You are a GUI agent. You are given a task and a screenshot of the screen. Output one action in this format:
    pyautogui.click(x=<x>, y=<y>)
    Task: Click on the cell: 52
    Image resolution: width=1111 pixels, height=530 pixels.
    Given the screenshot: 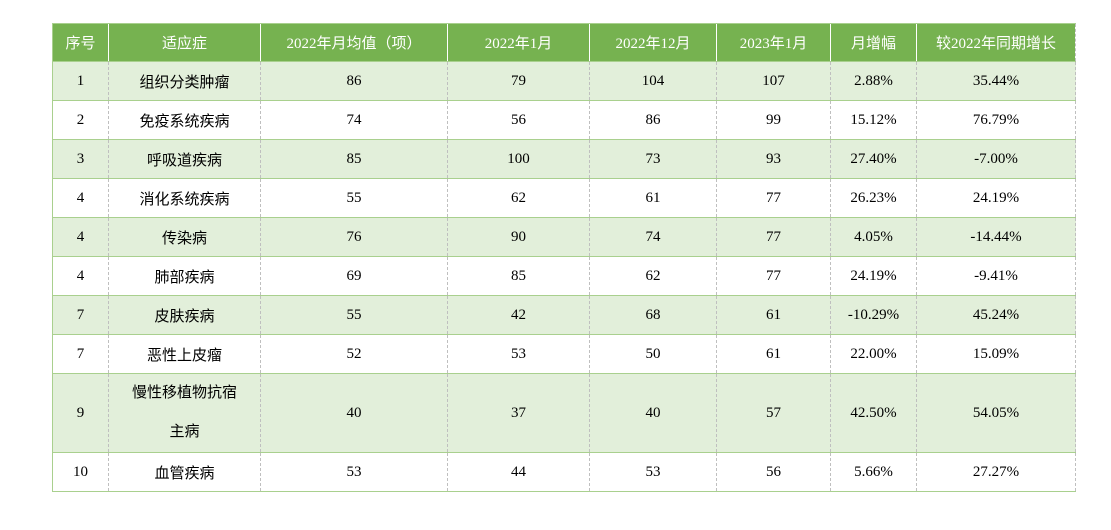 What is the action you would take?
    pyautogui.click(x=354, y=354)
    